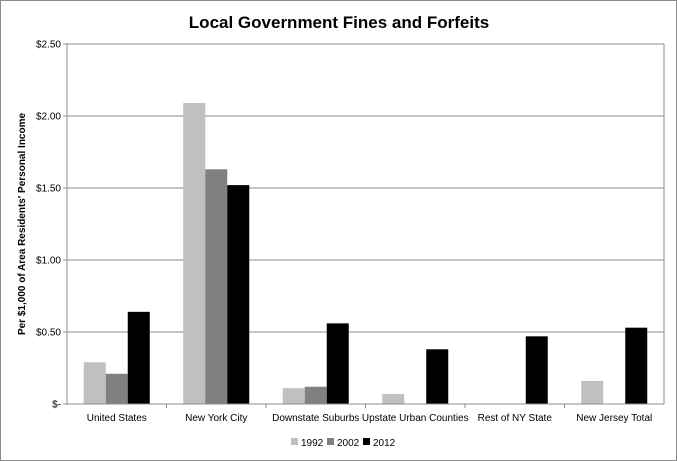  I want to click on x-tick-label: United States, so click(117, 418).